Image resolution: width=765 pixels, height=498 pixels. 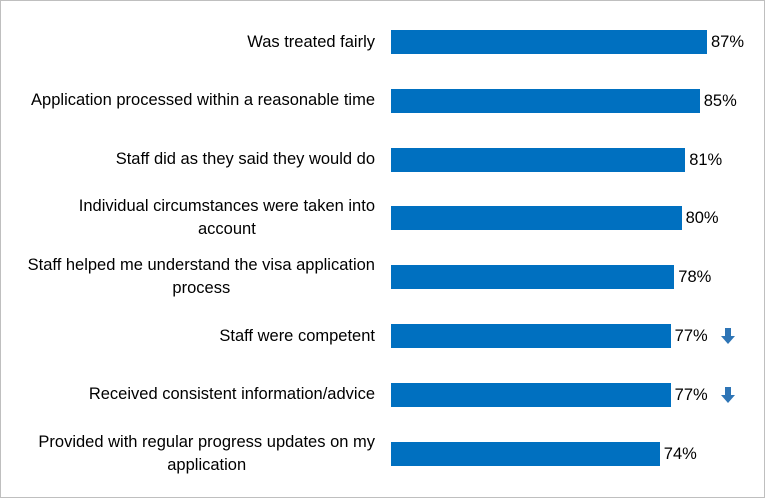 I want to click on bar-row: Was treated fairly 87%, so click(x=382, y=42).